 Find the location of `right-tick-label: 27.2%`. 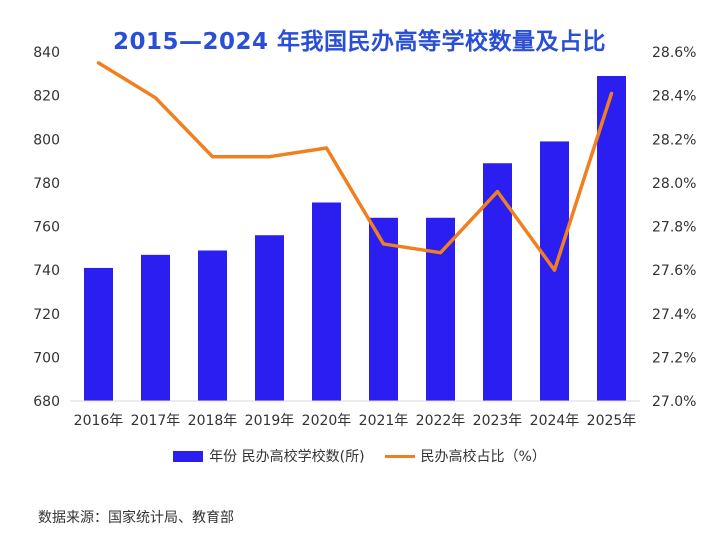

right-tick-label: 27.2% is located at coordinates (674, 358).